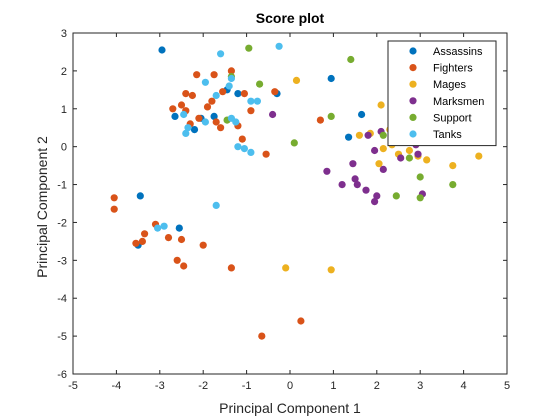  I want to click on y-tick-label: -4, so click(62, 299).